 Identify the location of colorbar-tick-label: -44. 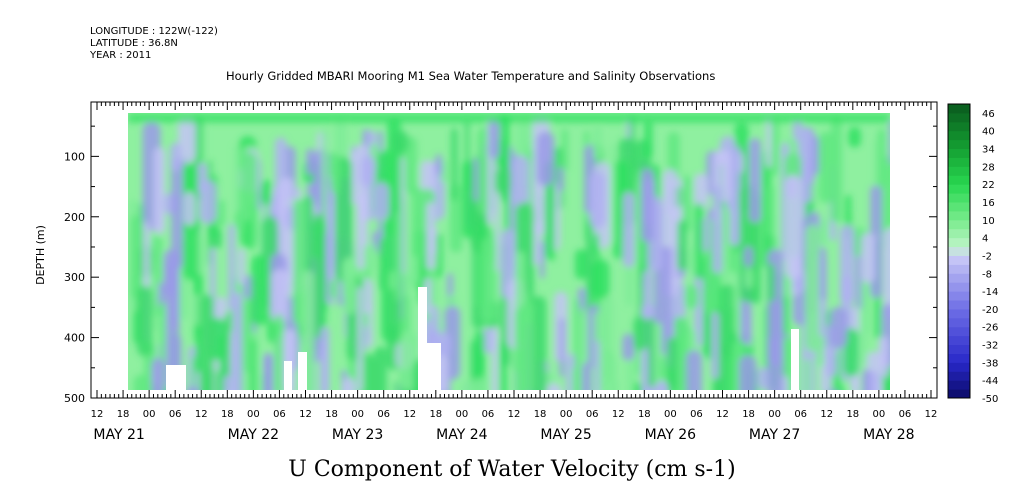
(990, 381).